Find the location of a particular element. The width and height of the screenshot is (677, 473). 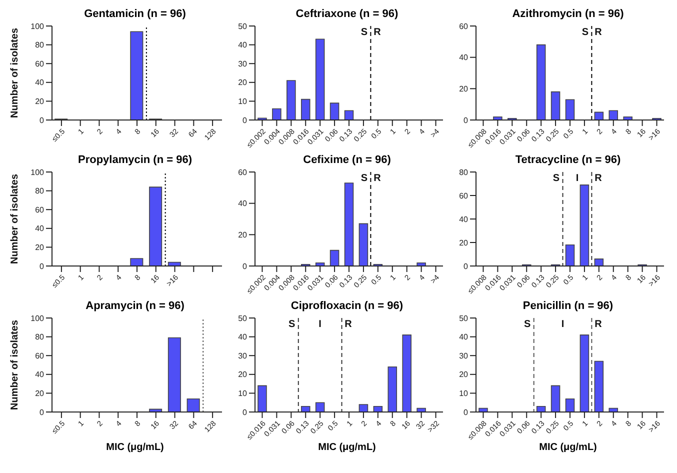

chart-title: Azithromycin (n = 96) is located at coordinates (568, 15).